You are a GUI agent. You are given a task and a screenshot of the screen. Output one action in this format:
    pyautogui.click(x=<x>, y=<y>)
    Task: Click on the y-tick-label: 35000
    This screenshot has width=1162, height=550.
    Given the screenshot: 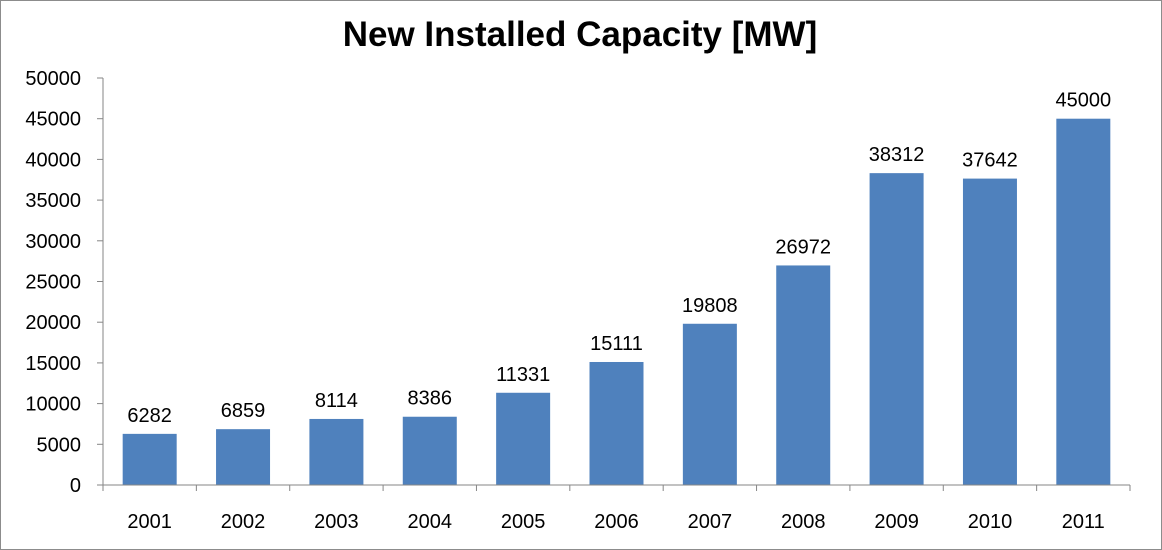 What is the action you would take?
    pyautogui.click(x=53, y=201)
    